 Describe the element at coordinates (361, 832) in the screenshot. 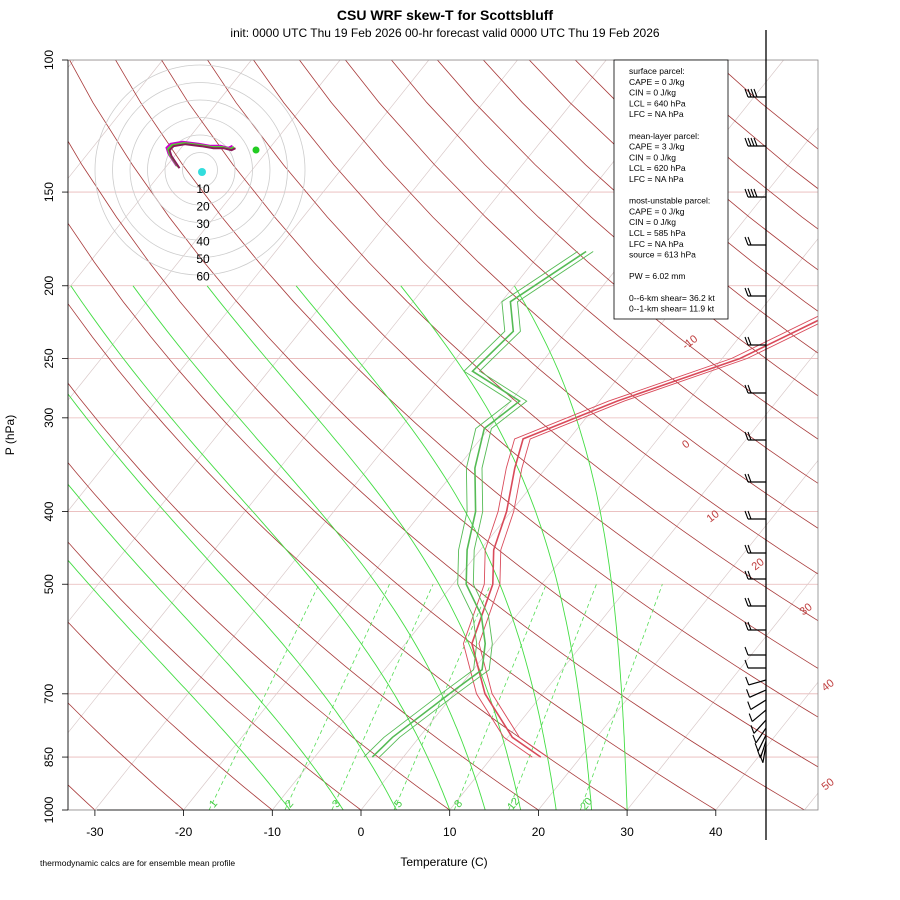

I see `x-tick-label: 0` at that location.